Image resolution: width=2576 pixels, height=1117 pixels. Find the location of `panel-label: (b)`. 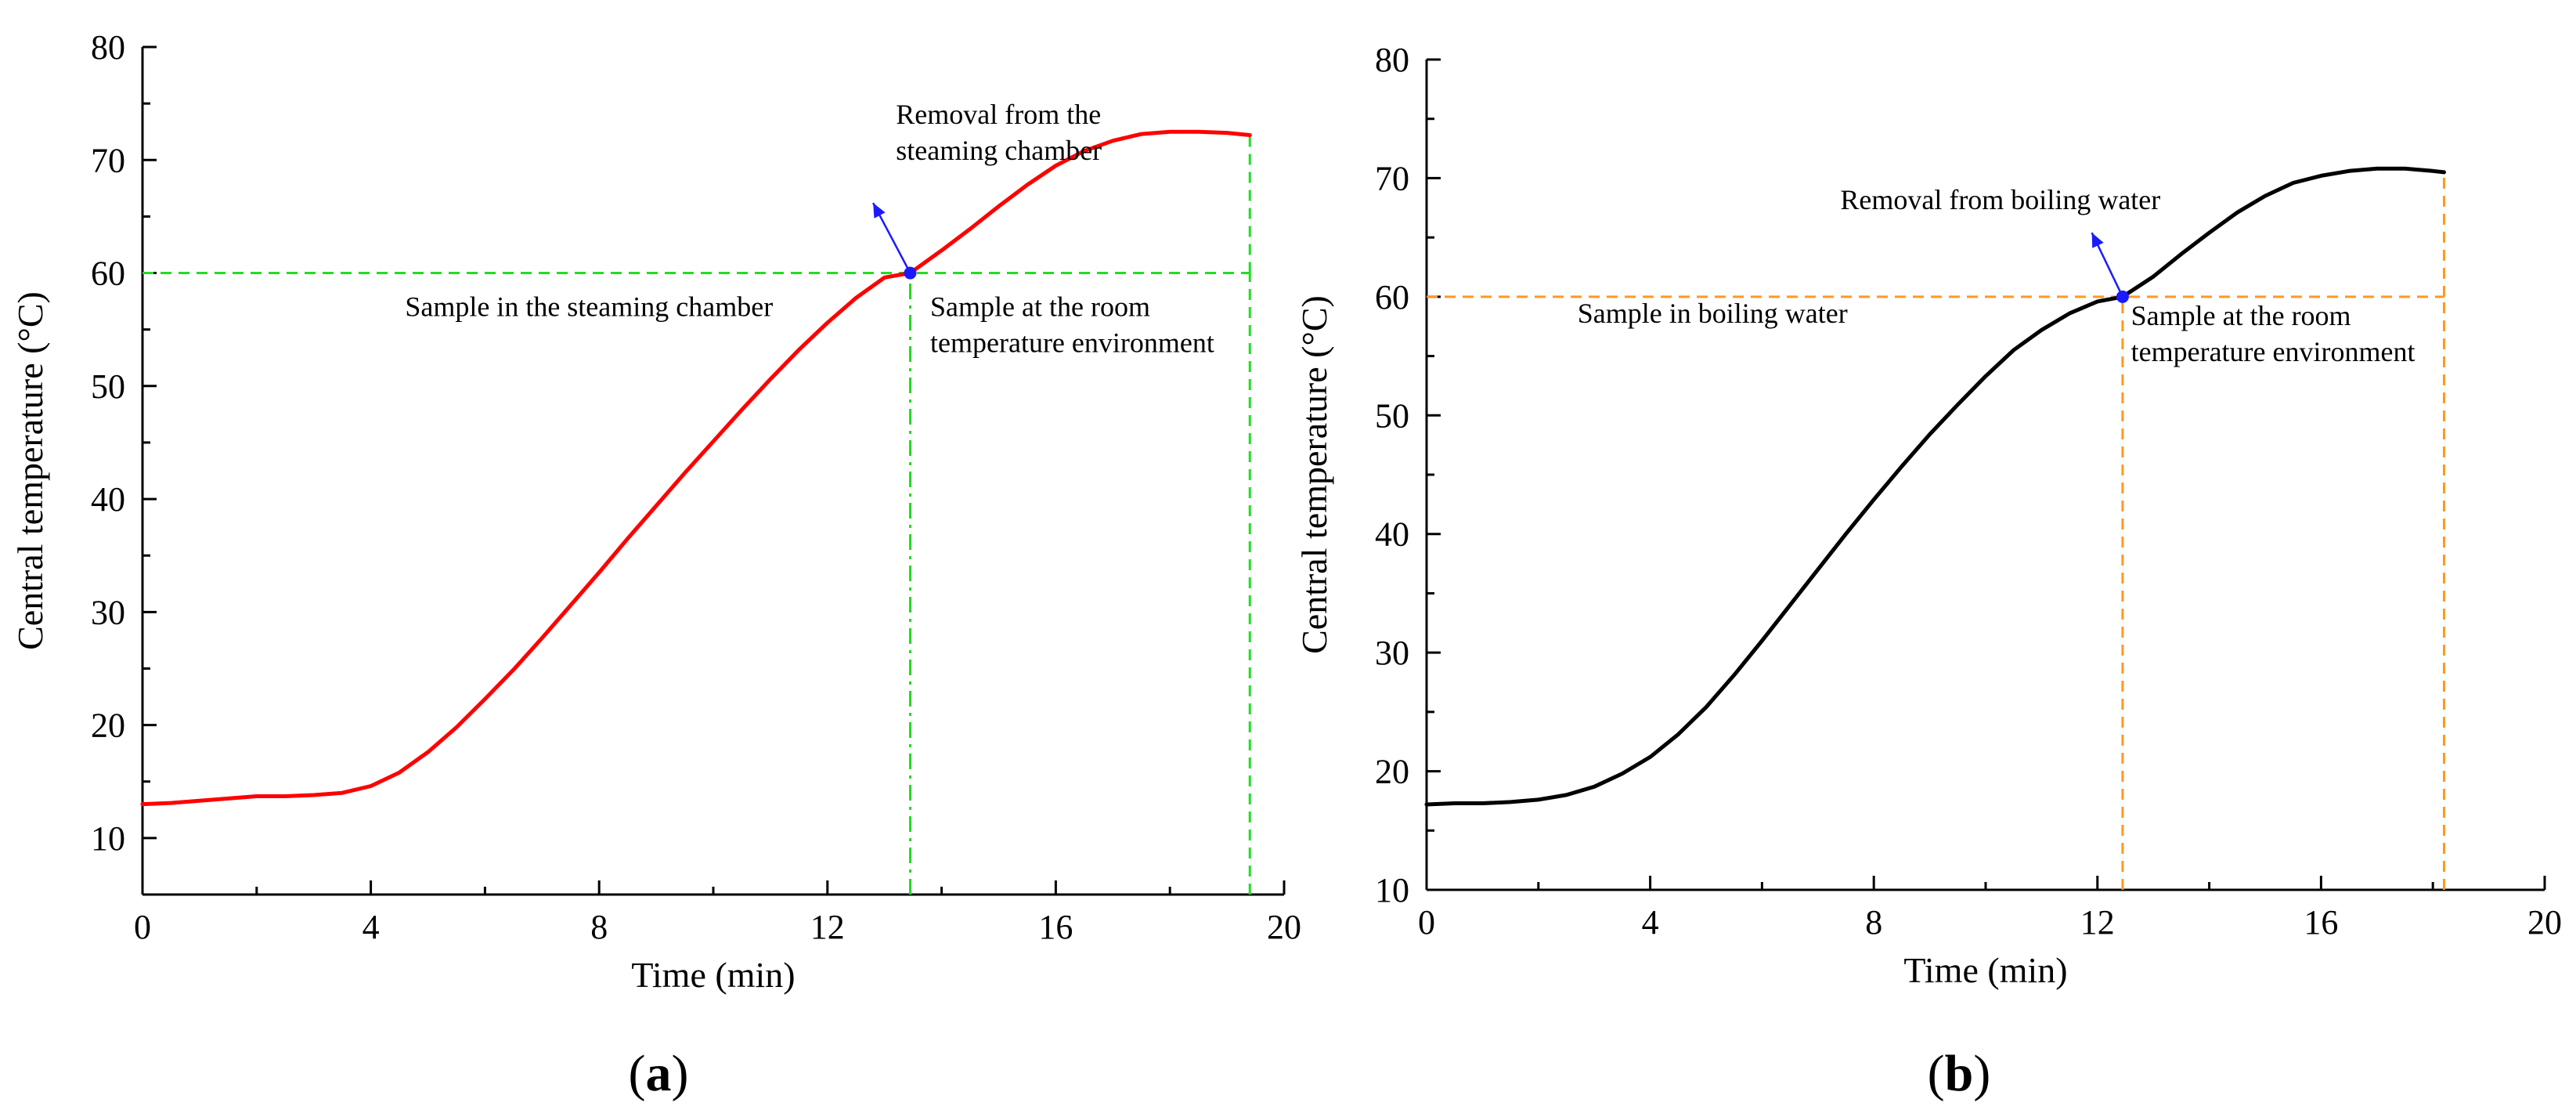

panel-label: (b) is located at coordinates (1959, 1073).